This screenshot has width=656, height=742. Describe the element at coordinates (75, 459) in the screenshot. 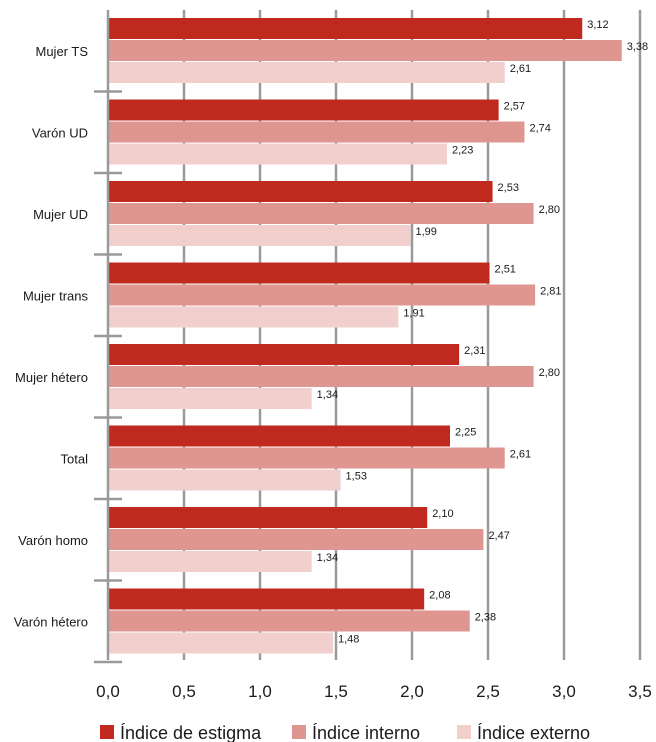

I see `category-label-6: Total` at that location.